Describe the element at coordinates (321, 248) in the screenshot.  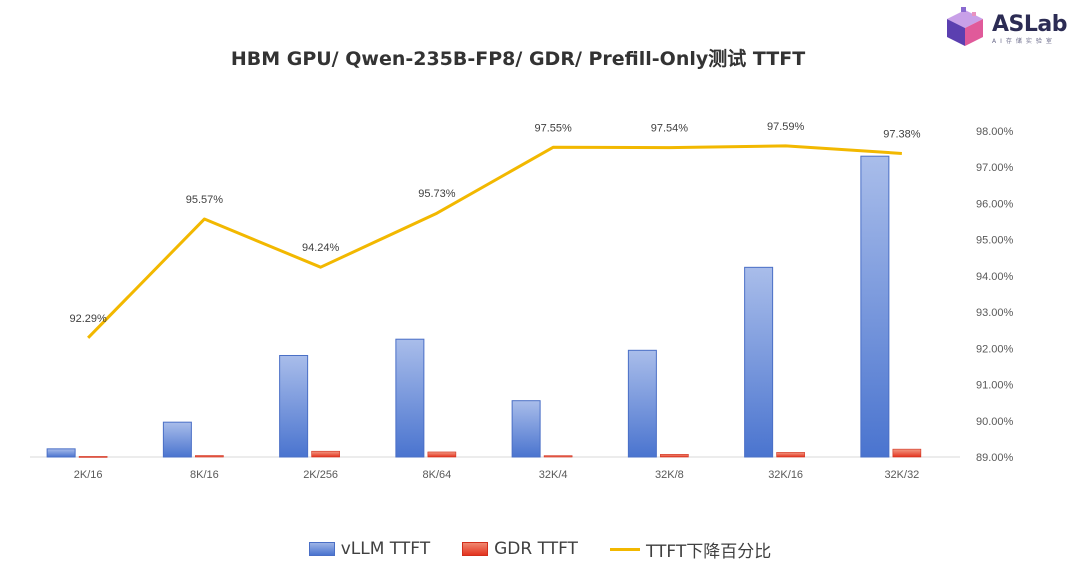
I see `data-label-percent-2K/256: 94.24%` at that location.